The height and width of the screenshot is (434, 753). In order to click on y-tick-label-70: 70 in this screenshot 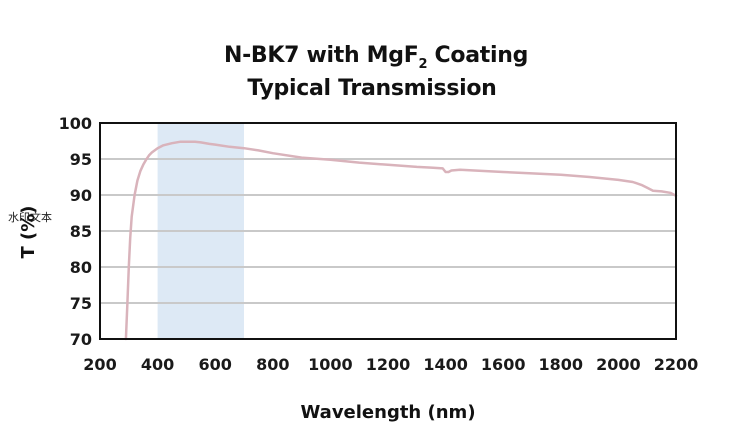, I will do `click(81, 339)`.